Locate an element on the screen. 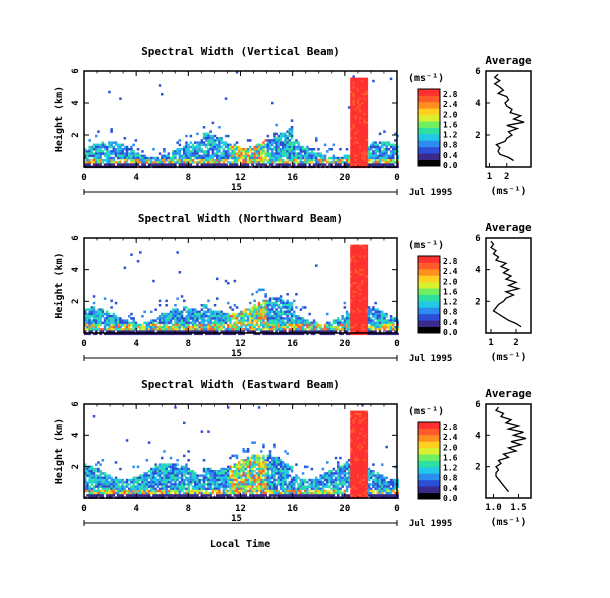 The image size is (610, 598). colorbar-tick-label: 1.2 is located at coordinates (450, 468).